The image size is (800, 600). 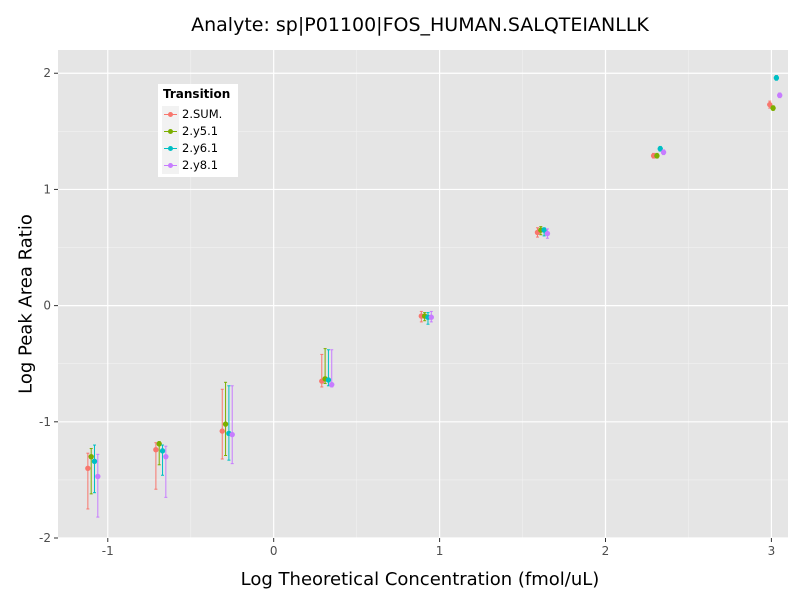 What do you see at coordinates (26, 304) in the screenshot?
I see `y-axis-label: Log Peak Area Ratio` at bounding box center [26, 304].